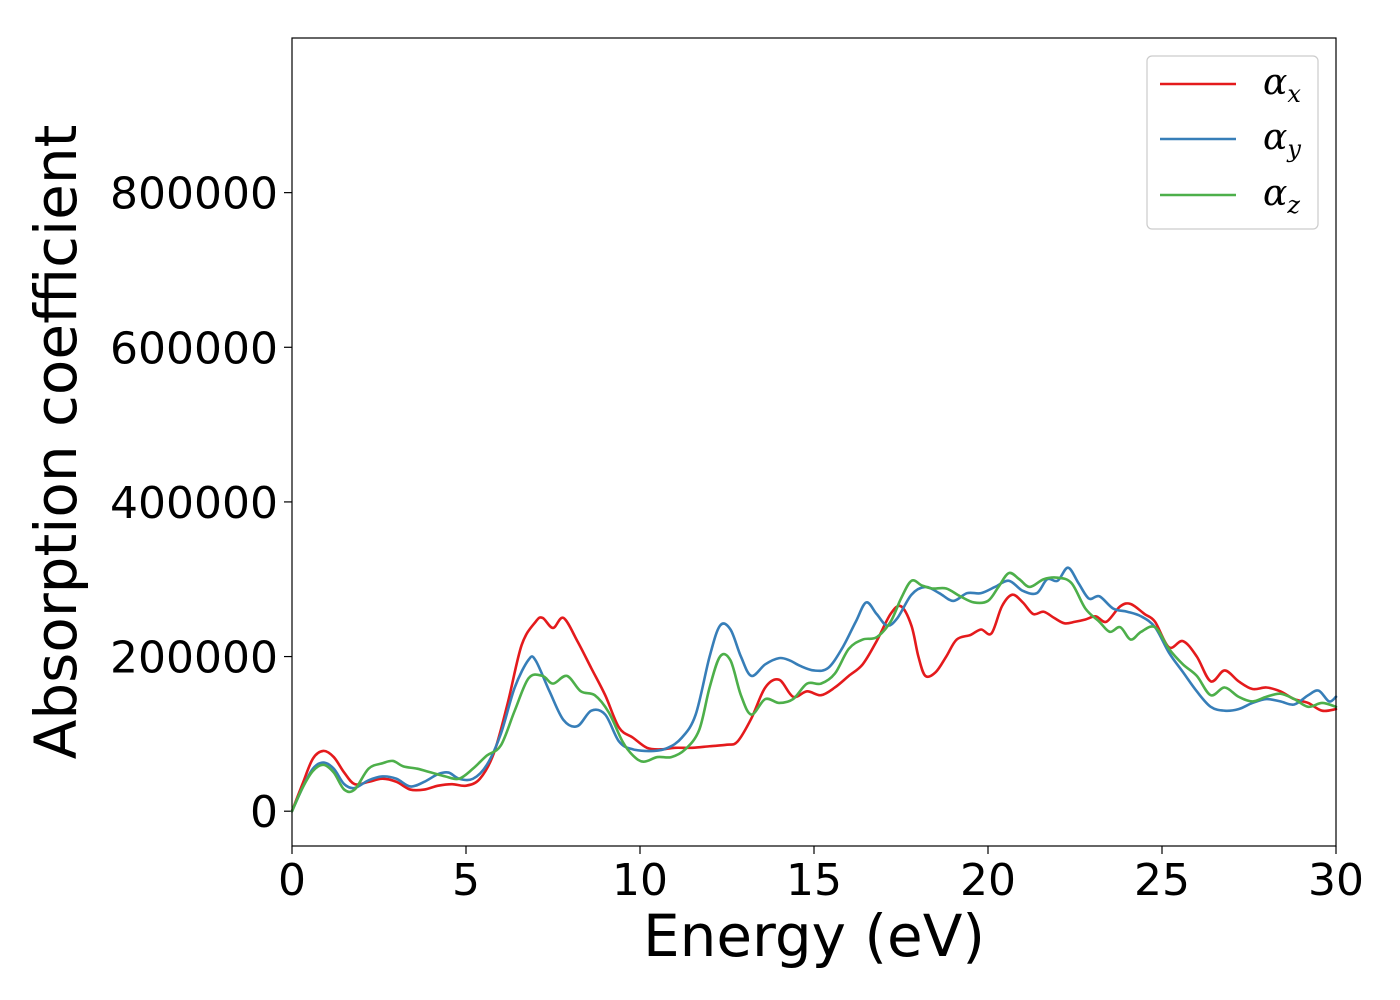  I want to click on legend-label-z: αz, so click(1281, 196).